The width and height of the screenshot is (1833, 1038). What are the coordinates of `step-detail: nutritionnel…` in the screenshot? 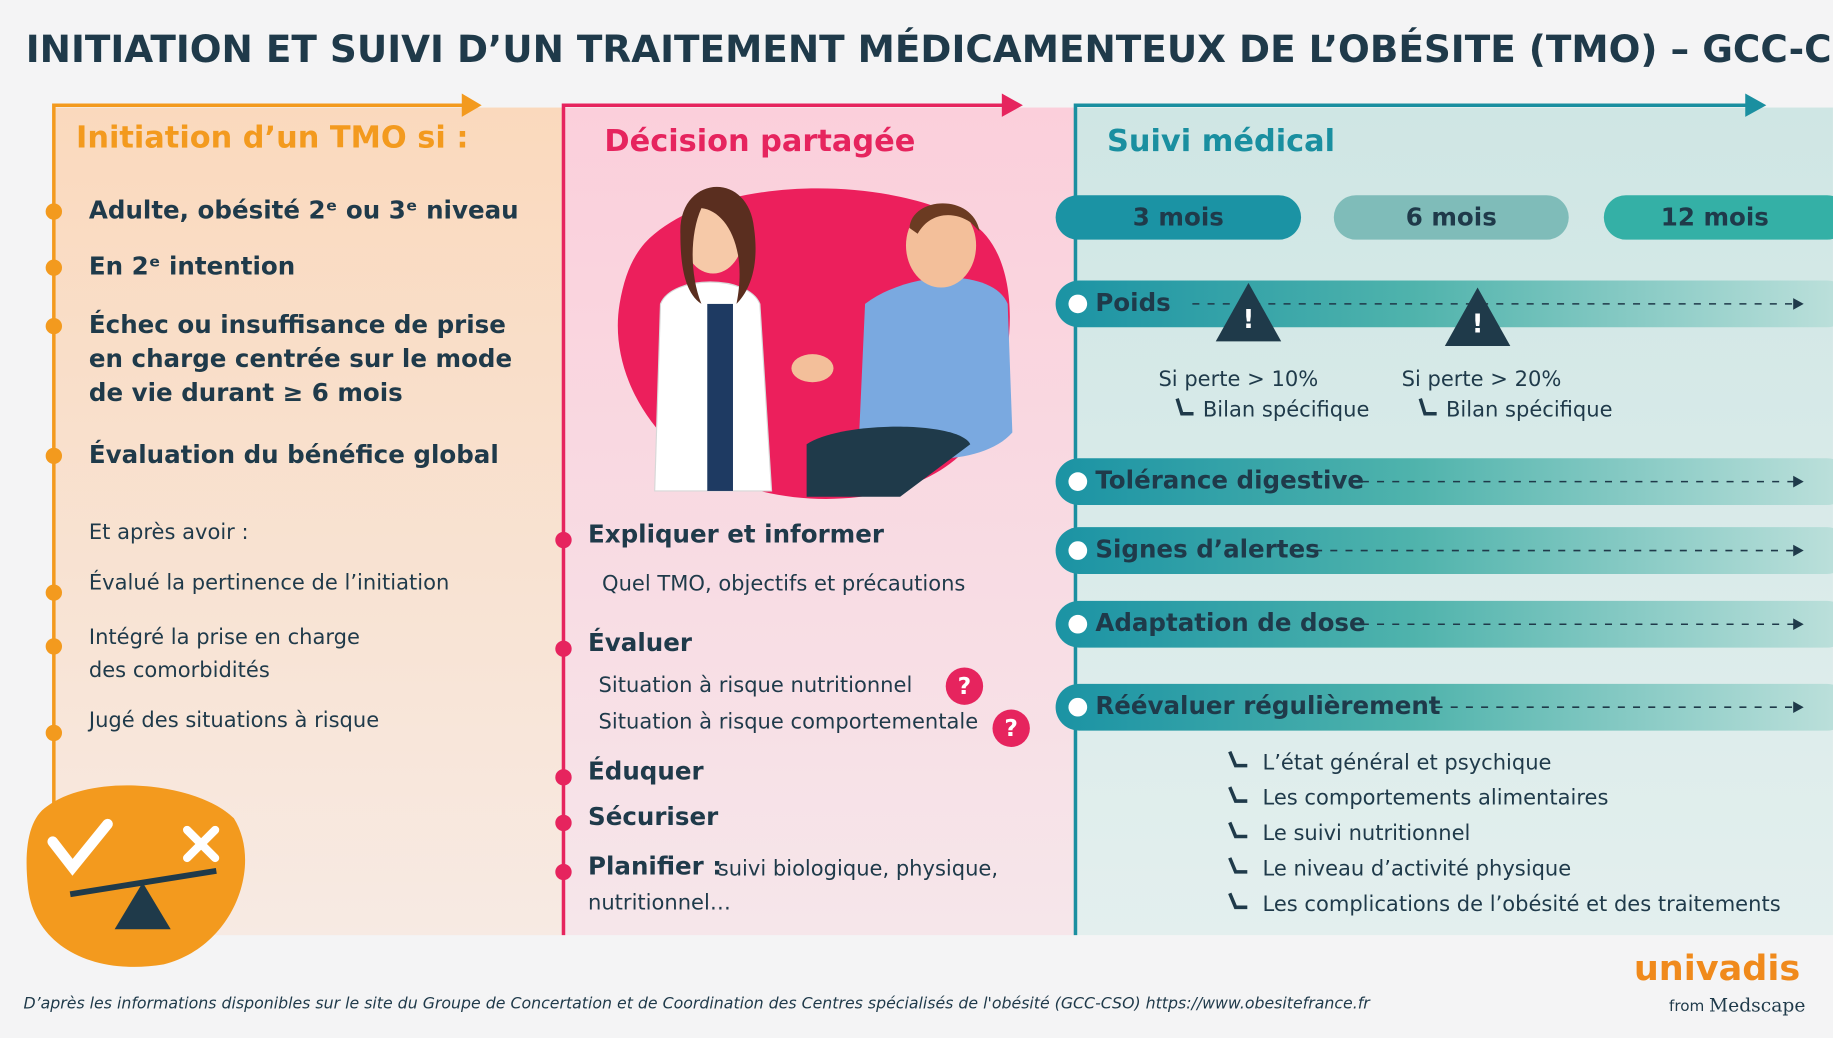 It's located at (659, 902).